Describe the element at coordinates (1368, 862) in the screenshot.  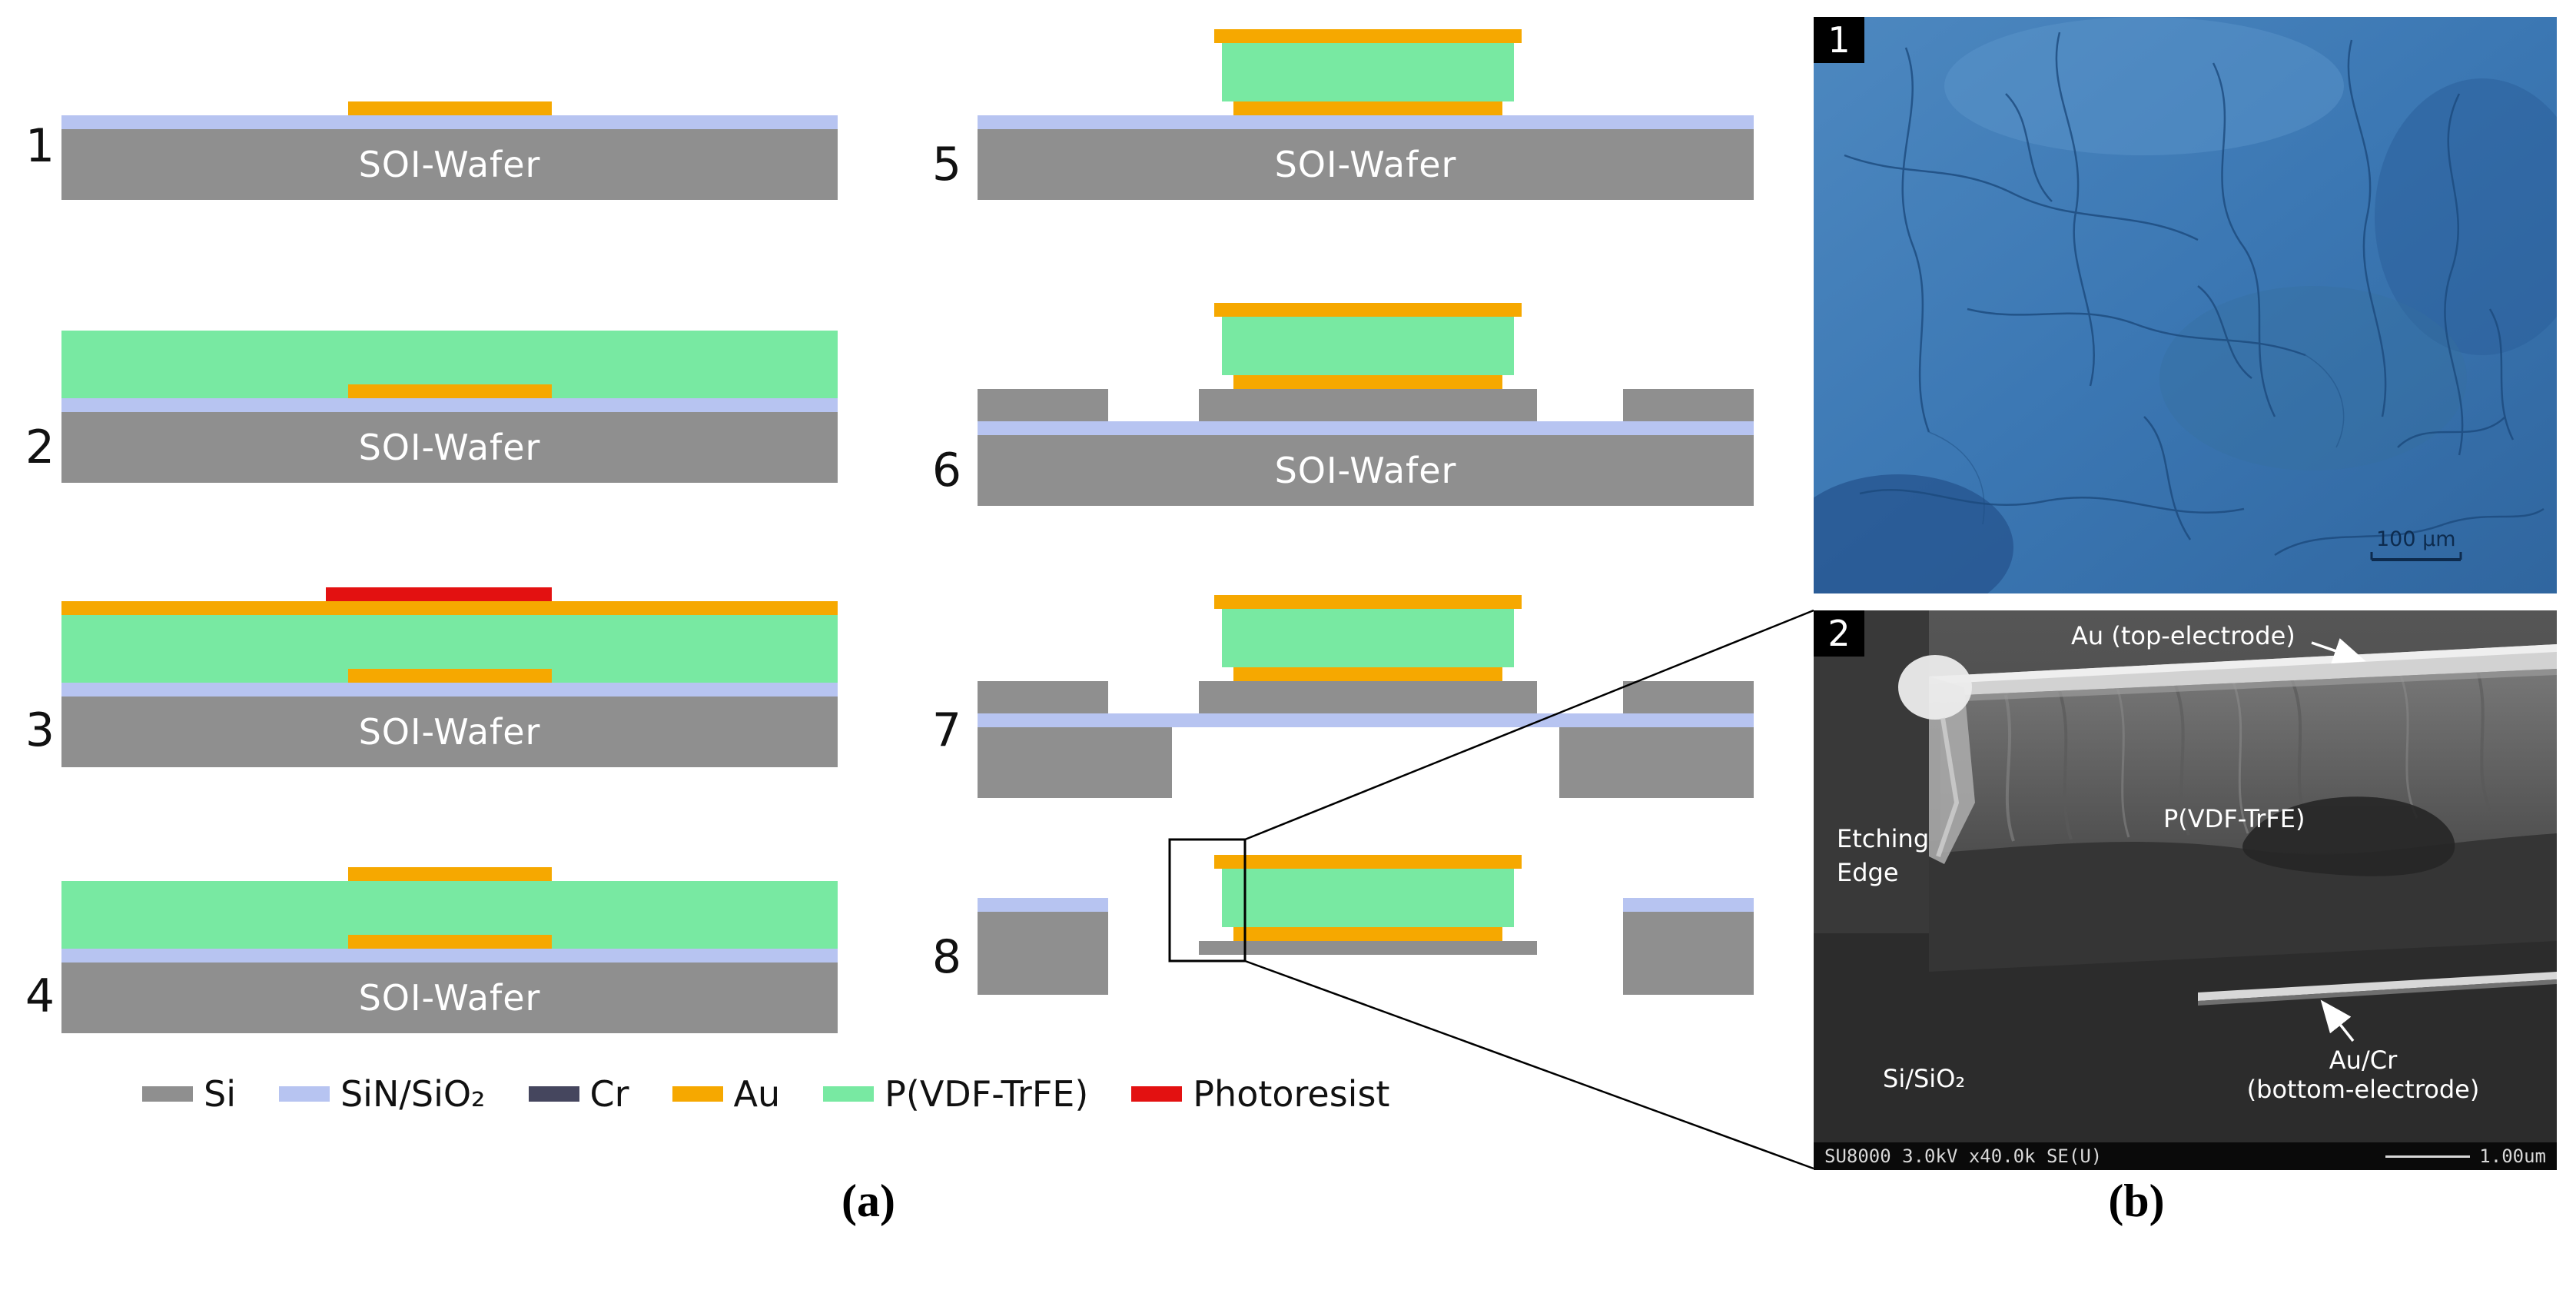
I see `step-8-au-top-electrode` at that location.